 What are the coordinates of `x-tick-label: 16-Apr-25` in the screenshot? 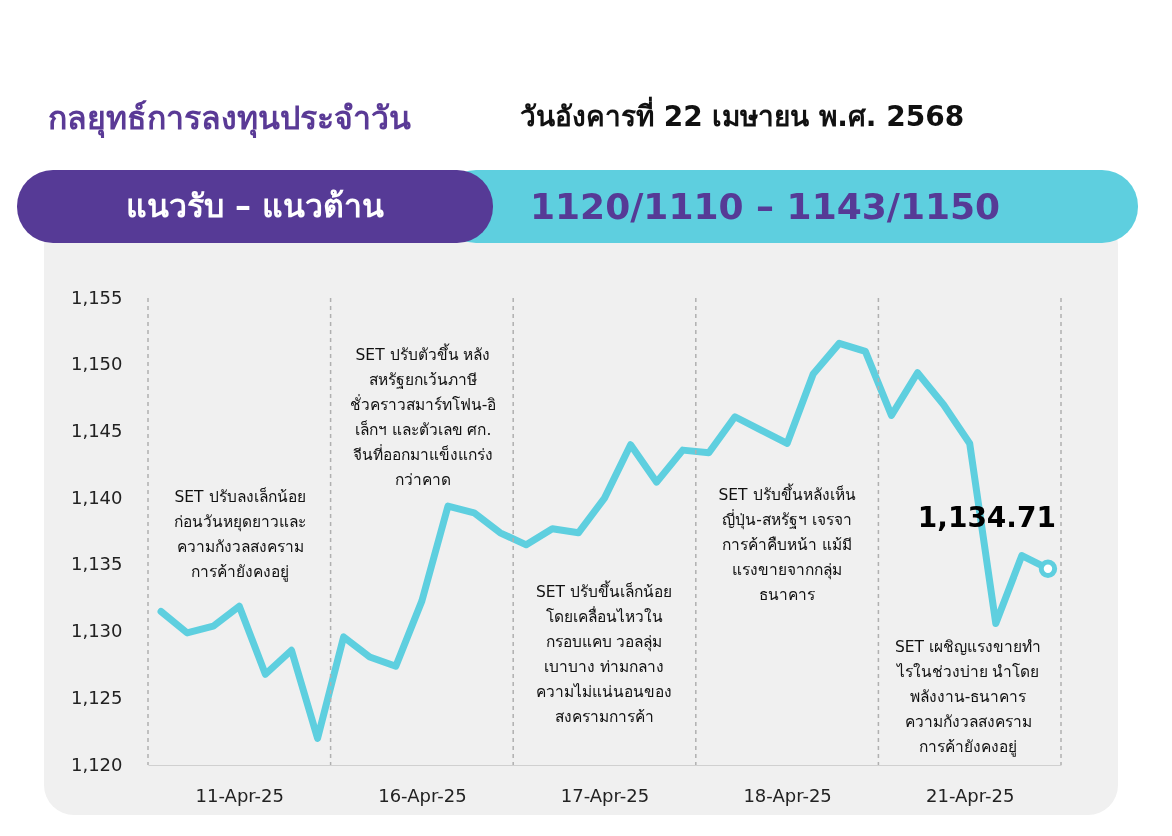 It's located at (422, 795).